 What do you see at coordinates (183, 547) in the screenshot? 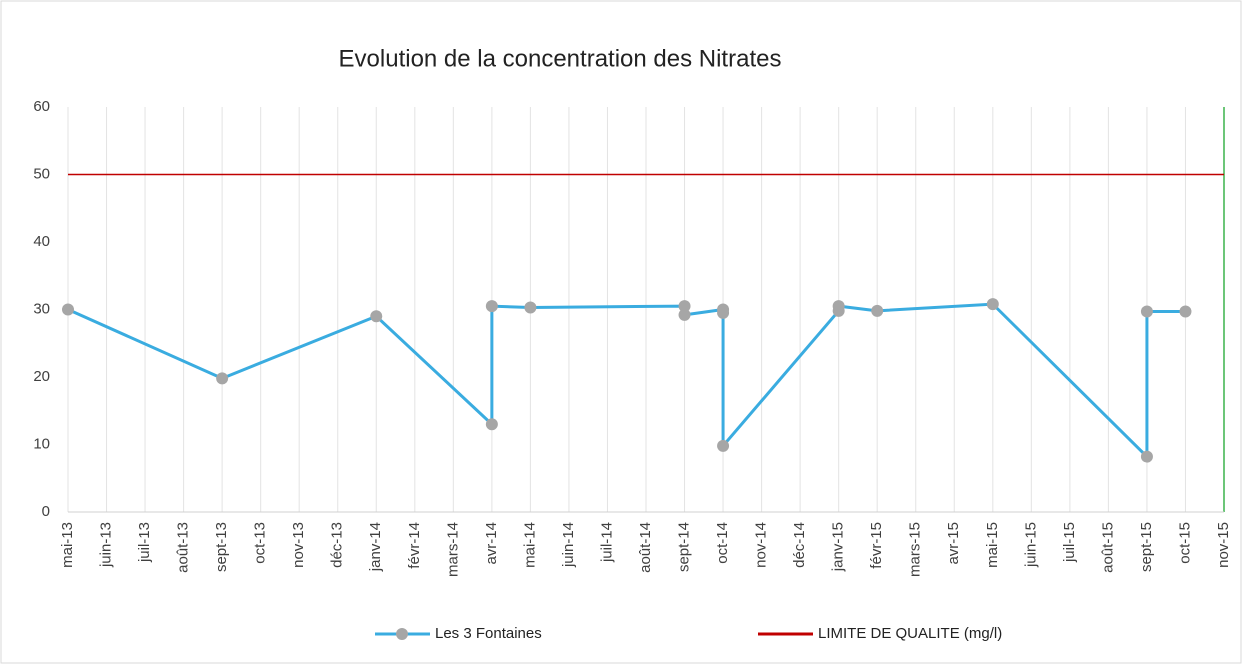
I see `x-tick-label: août-13` at bounding box center [183, 547].